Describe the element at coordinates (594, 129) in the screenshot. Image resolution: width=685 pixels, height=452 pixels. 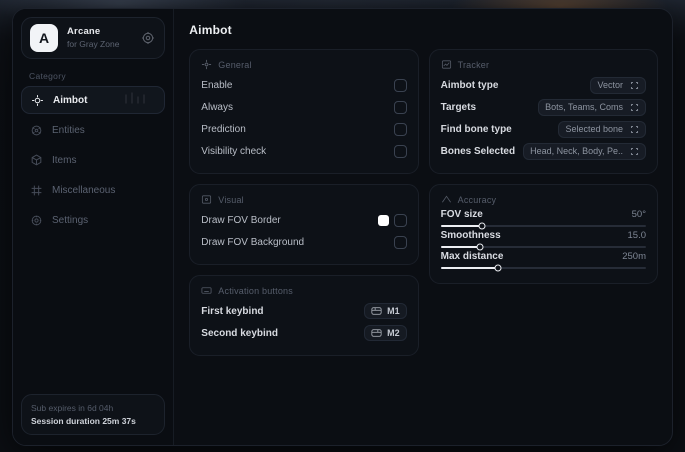
I see `dropdown-value: Selected bone` at that location.